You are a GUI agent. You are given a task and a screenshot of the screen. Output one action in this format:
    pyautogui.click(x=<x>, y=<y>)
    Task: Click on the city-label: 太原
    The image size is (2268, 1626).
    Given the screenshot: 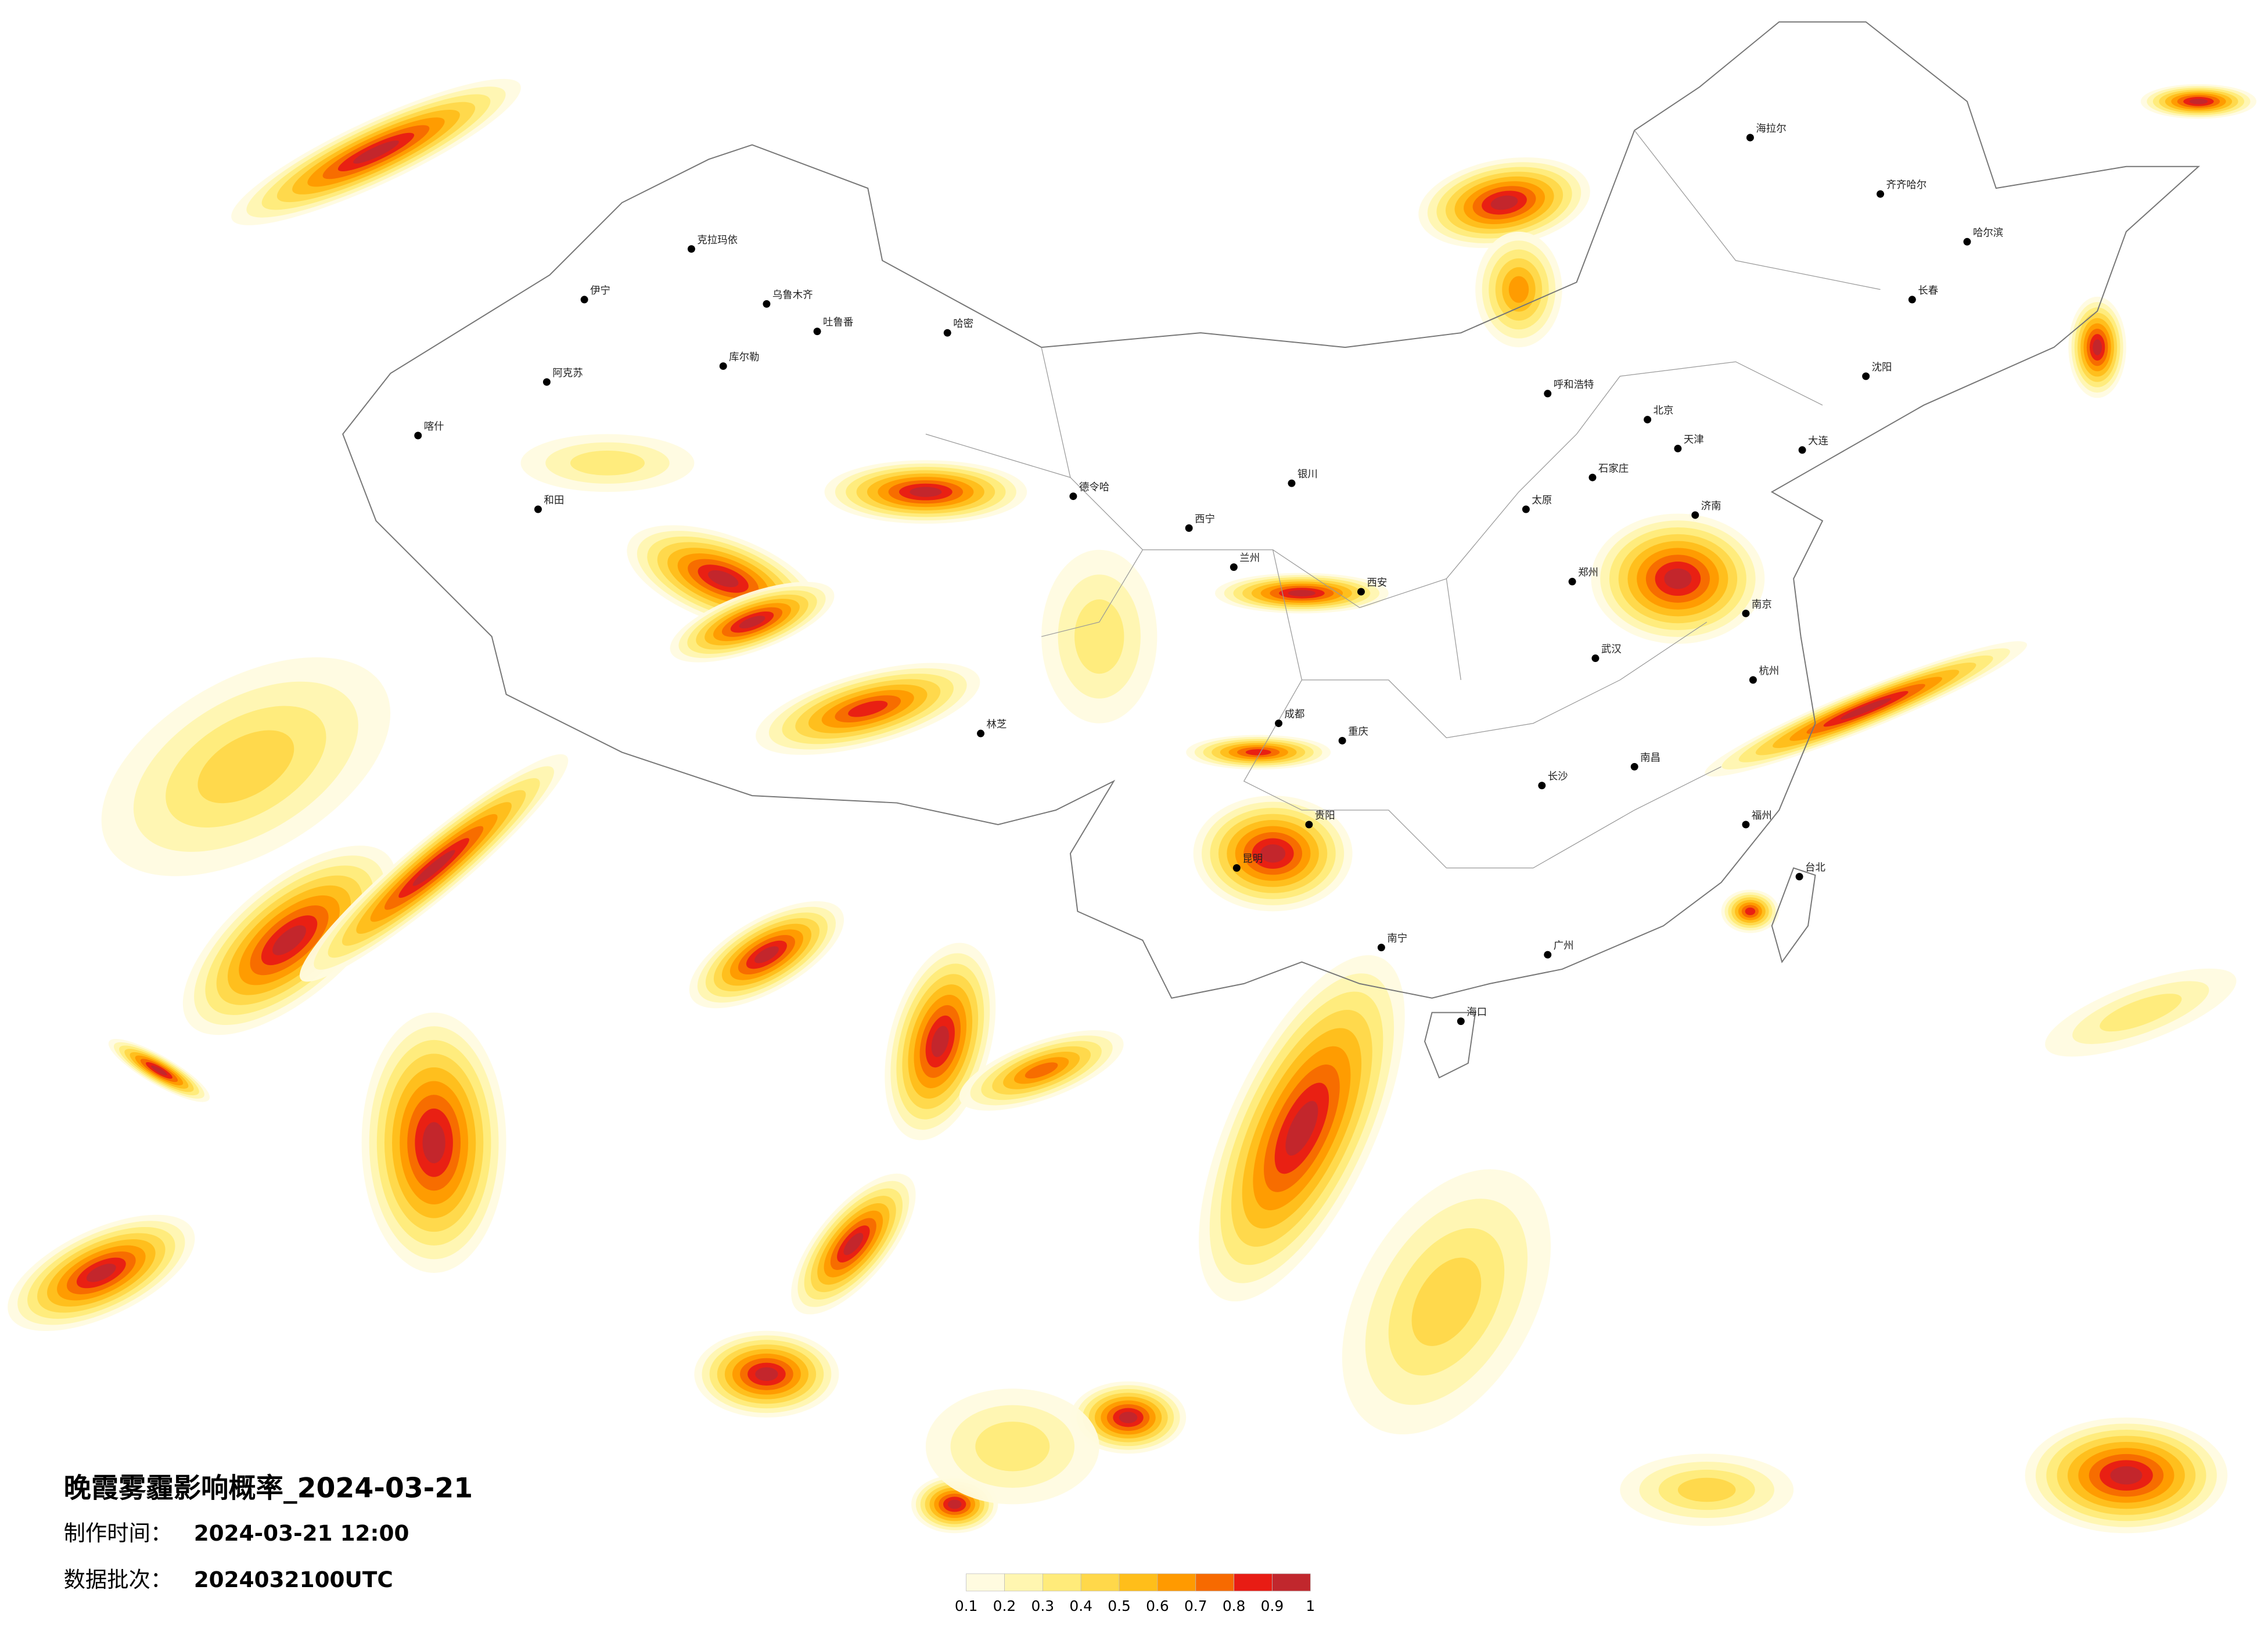 What is the action you would take?
    pyautogui.click(x=1542, y=501)
    